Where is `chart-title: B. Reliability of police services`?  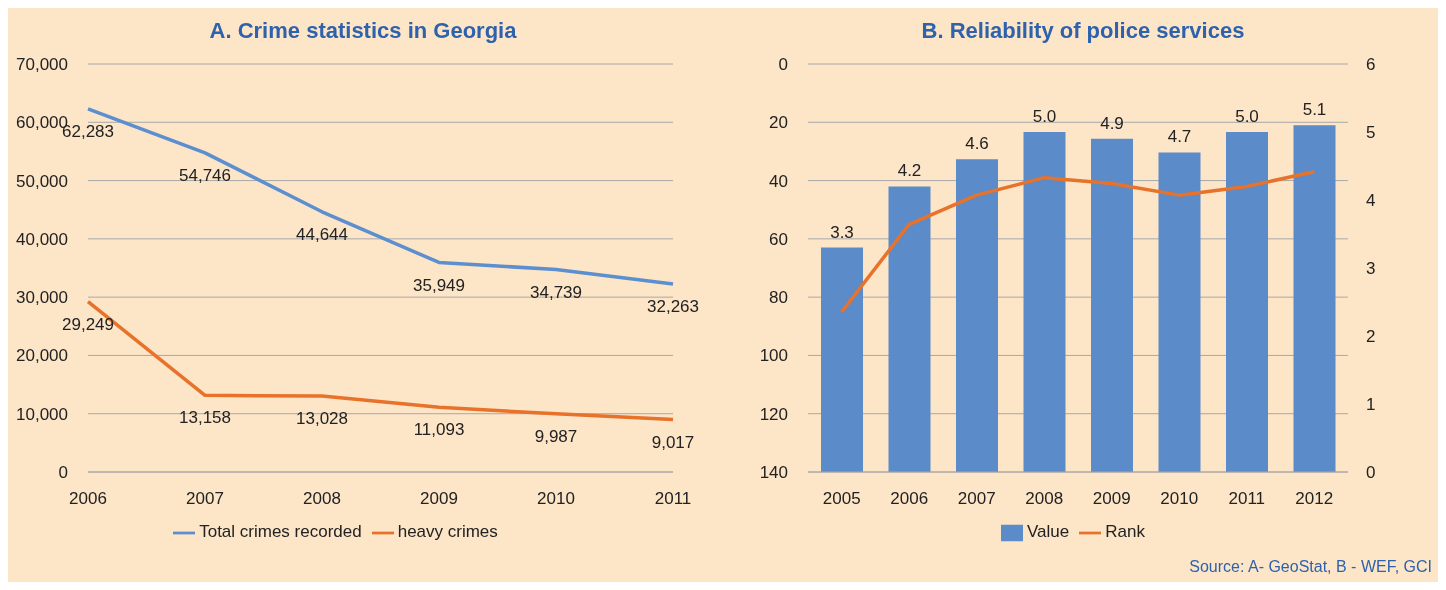
chart-title: B. Reliability of police services is located at coordinates (1083, 31).